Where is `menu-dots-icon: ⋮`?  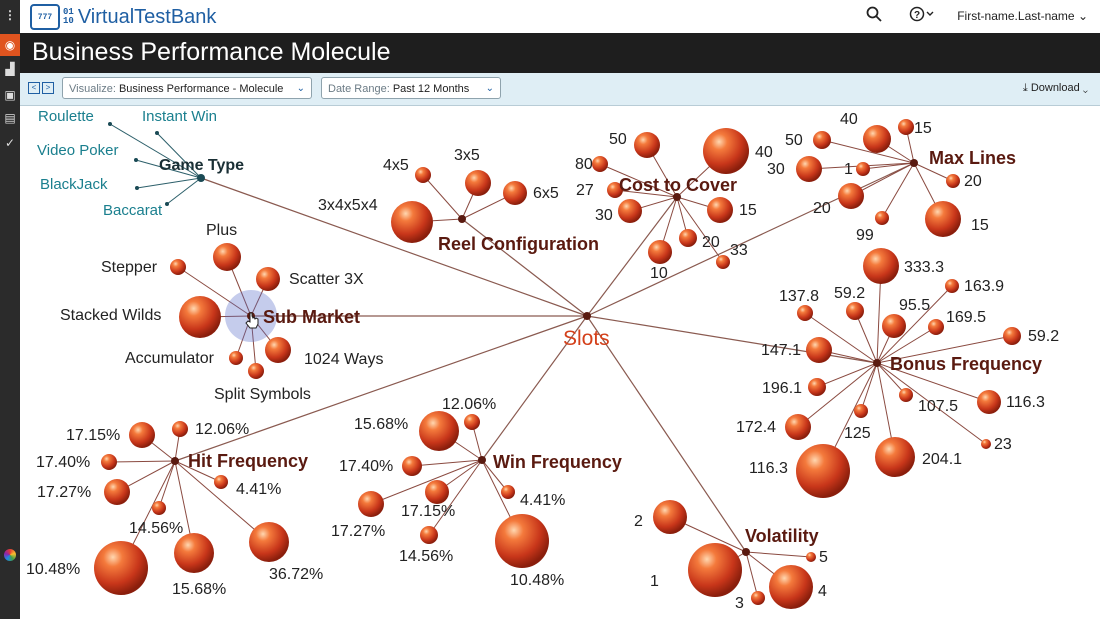
menu-dots-icon: ⋮ is located at coordinates (10, 15).